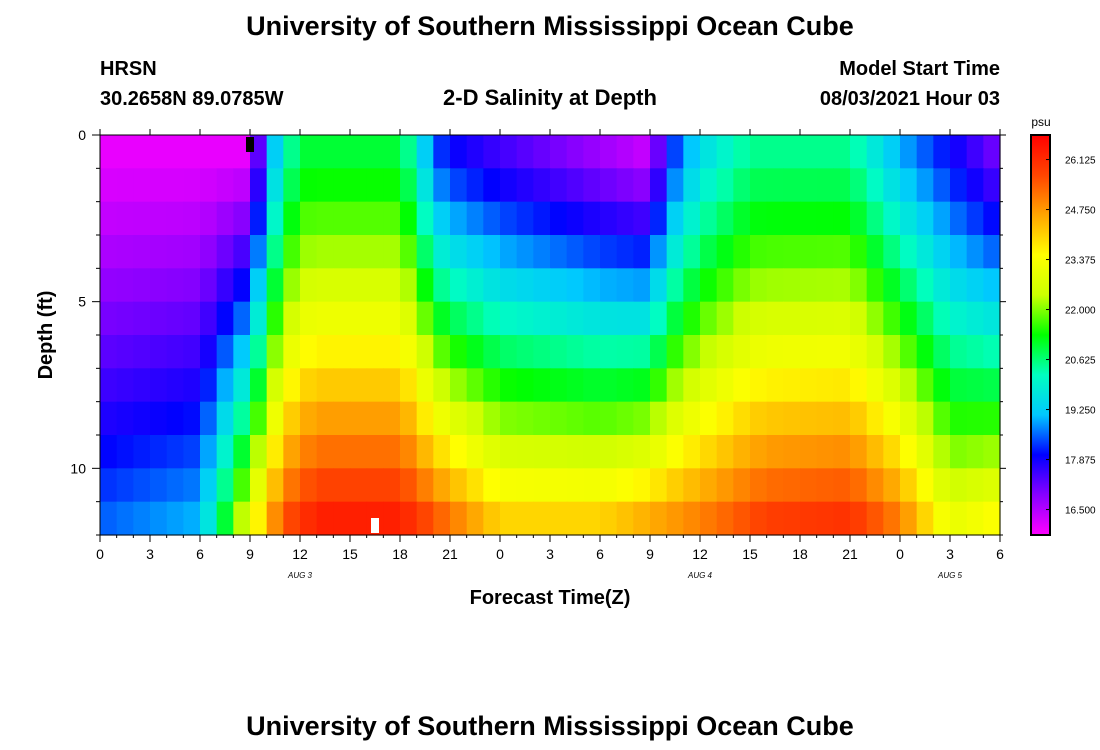 The image size is (1100, 750). Describe the element at coordinates (1080, 311) in the screenshot. I see `colorbar-tick-label: 22.000` at that location.